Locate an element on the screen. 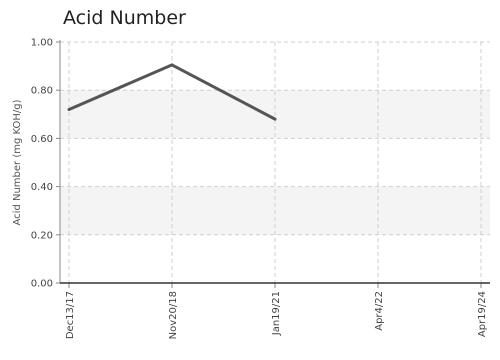  x-tick-label: Apr4/22 is located at coordinates (379, 311).